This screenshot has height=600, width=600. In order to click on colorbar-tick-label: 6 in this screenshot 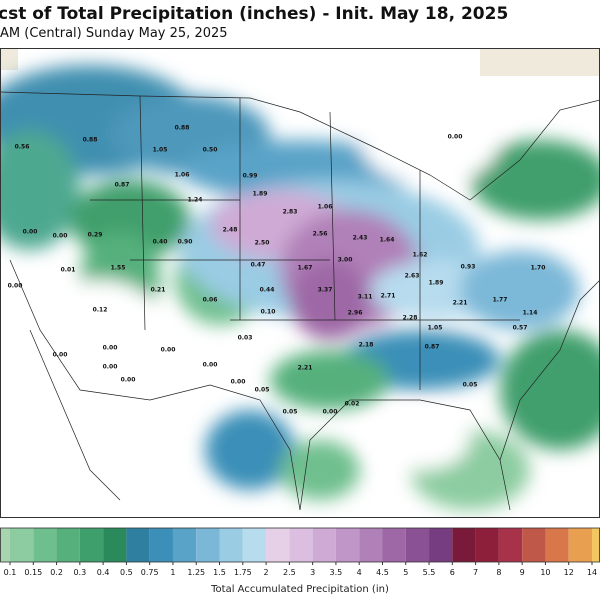, I will do `click(452, 572)`.